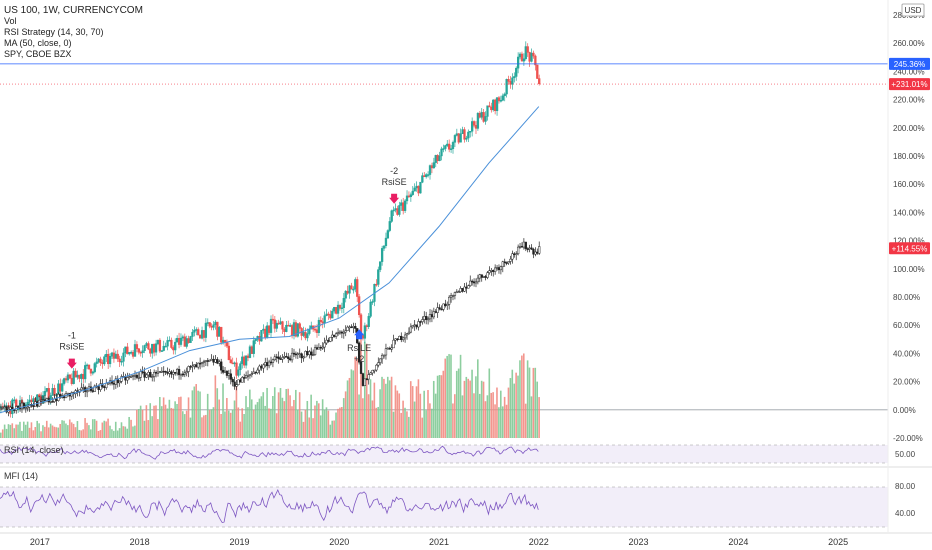 The width and height of the screenshot is (932, 550). I want to click on price-badge-main-bg, so click(909, 63).